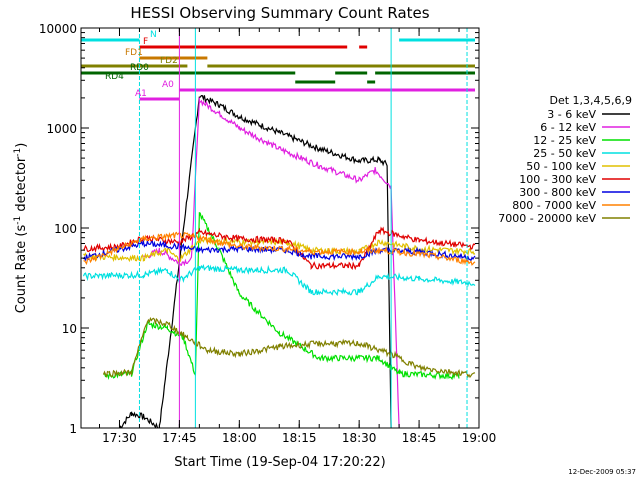 Image resolution: width=640 pixels, height=484 pixels. Describe the element at coordinates (568, 127) in the screenshot. I see `legend-entry-label: 6 - 12 keV` at that location.